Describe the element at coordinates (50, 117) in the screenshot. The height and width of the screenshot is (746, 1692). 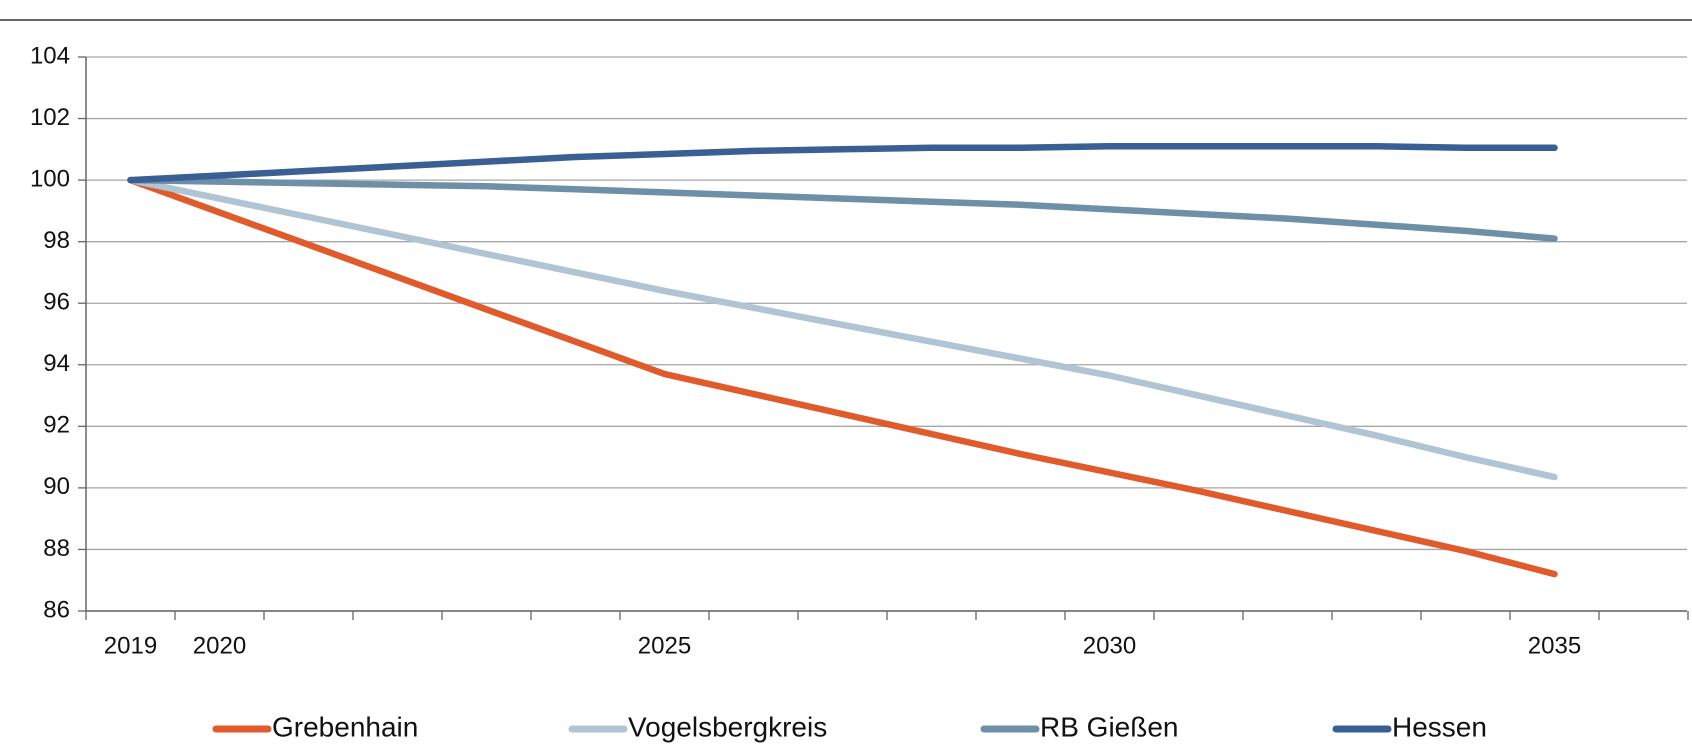
I see `y-tick-label: 102` at that location.